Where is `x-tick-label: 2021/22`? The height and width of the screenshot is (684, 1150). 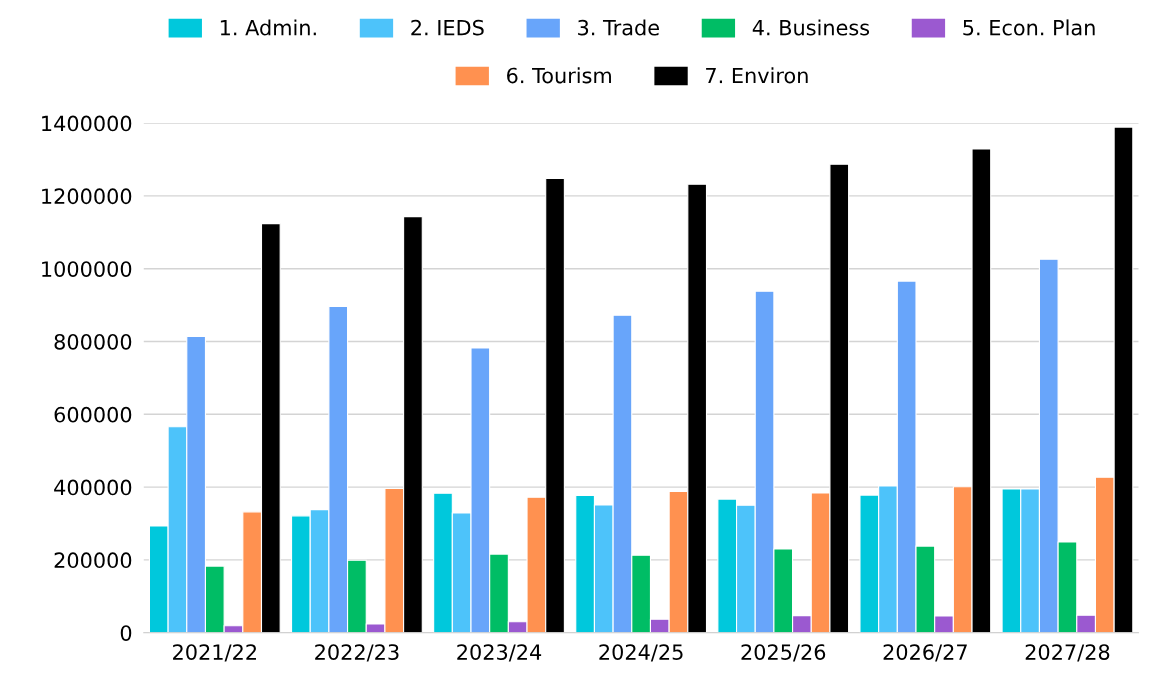
x-tick-label: 2021/22 is located at coordinates (214, 653).